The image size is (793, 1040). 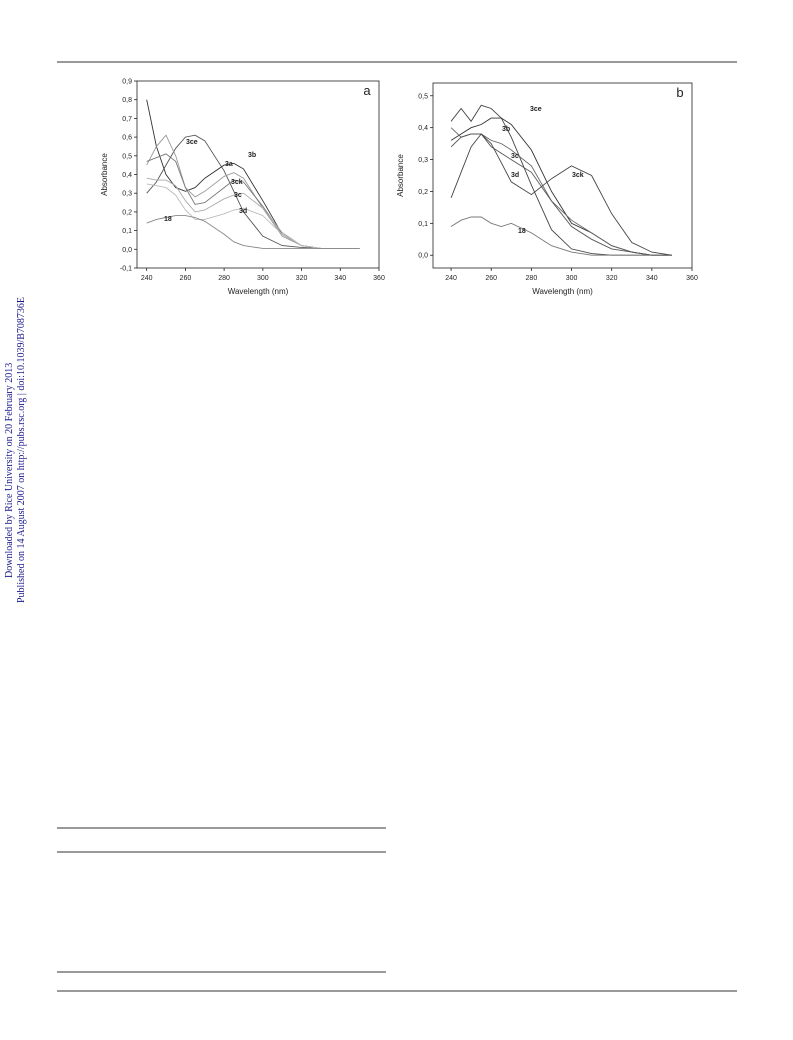 I want to click on y-tick-label: 0,8, so click(x=127, y=100).